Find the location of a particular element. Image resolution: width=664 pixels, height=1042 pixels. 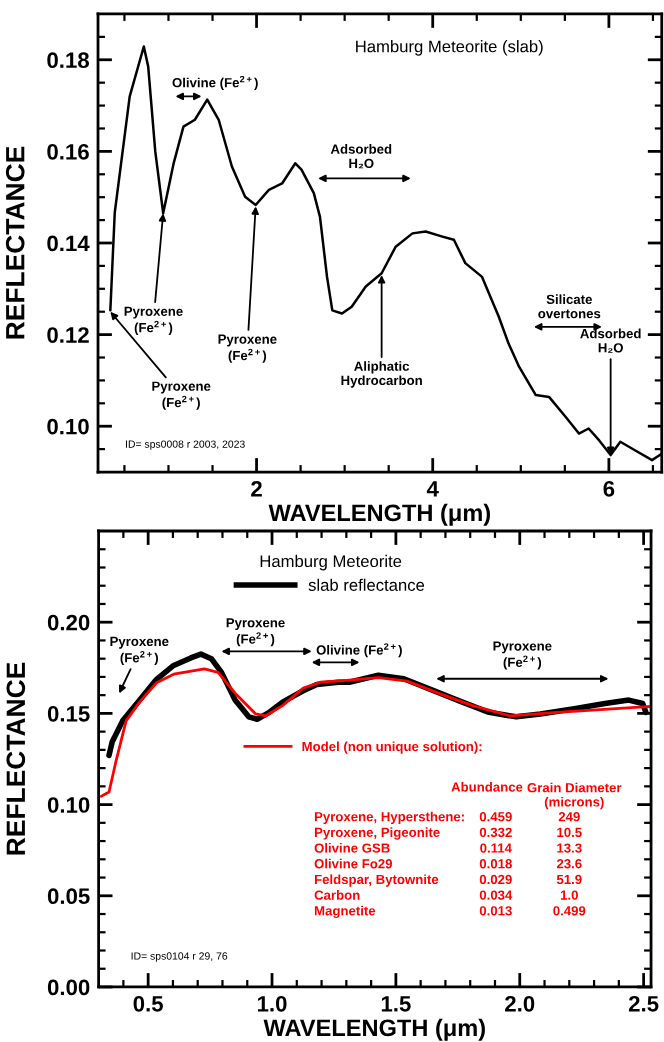

annotation: 10.5 is located at coordinates (569, 832).